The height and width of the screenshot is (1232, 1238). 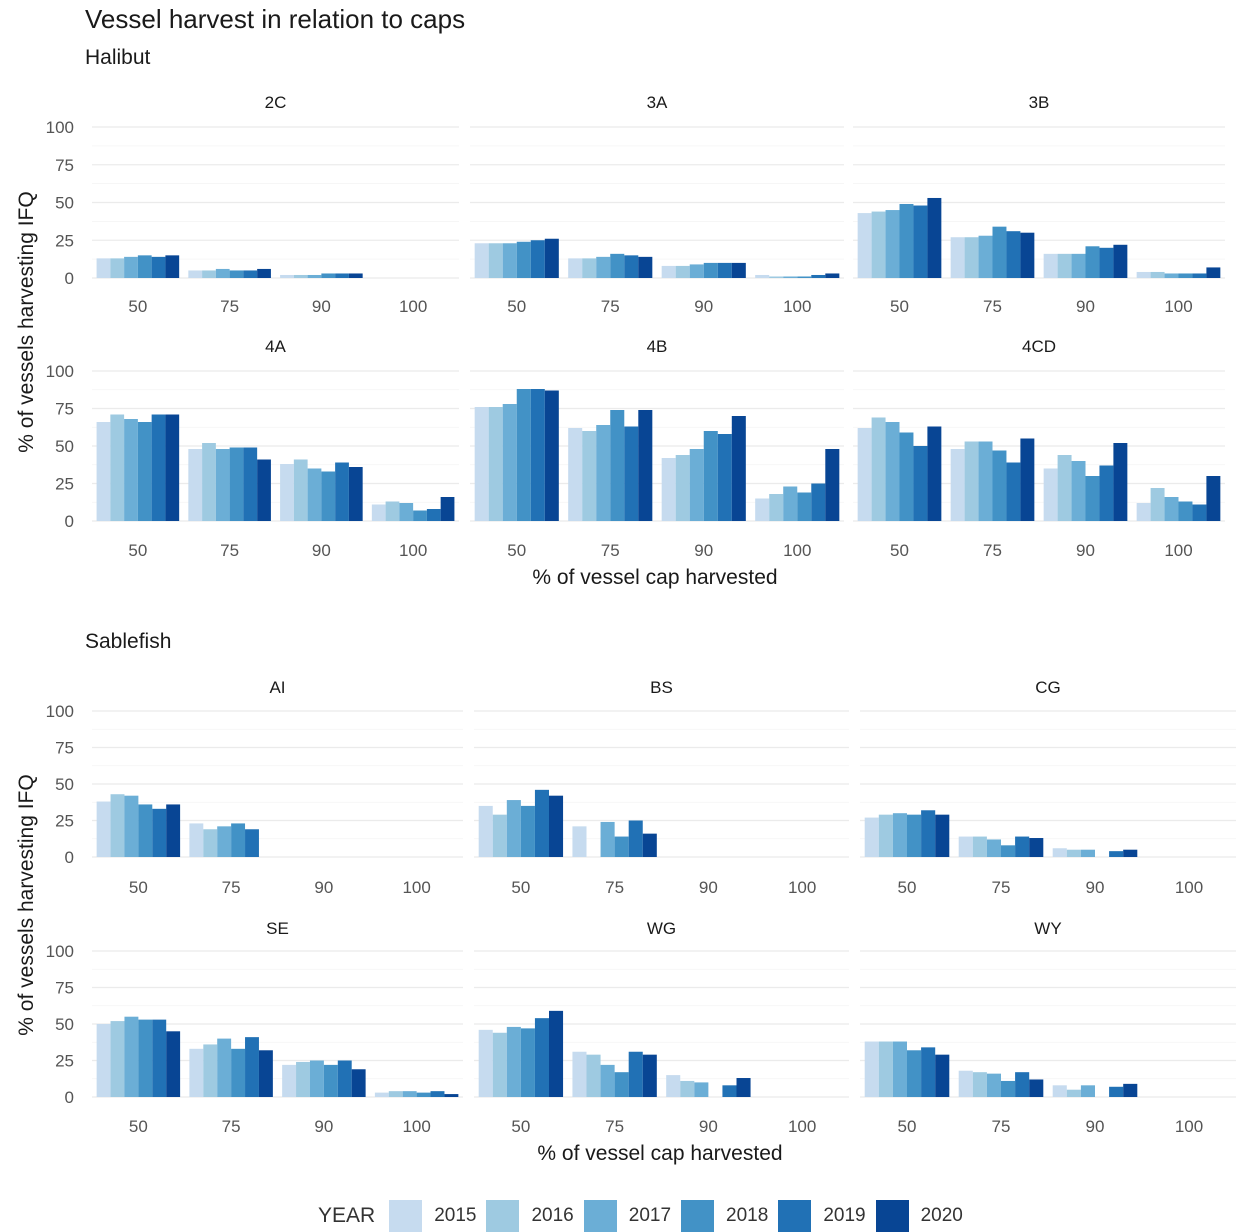 I want to click on bar-AI-50-2017, so click(x=131, y=826).